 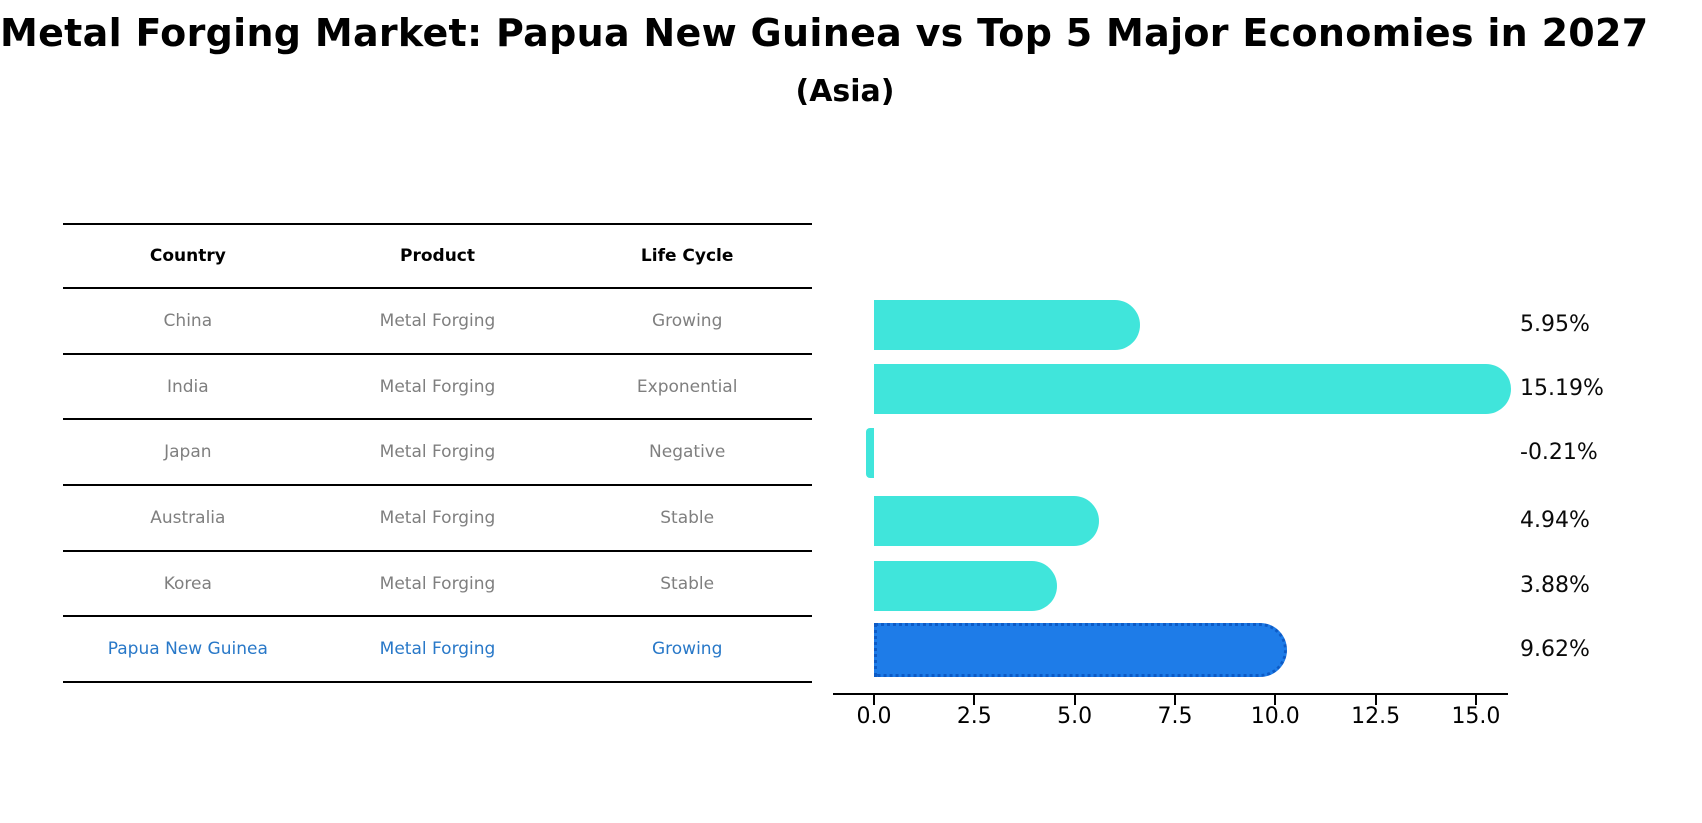 What do you see at coordinates (965, 586) in the screenshot?
I see `bar-korea` at bounding box center [965, 586].